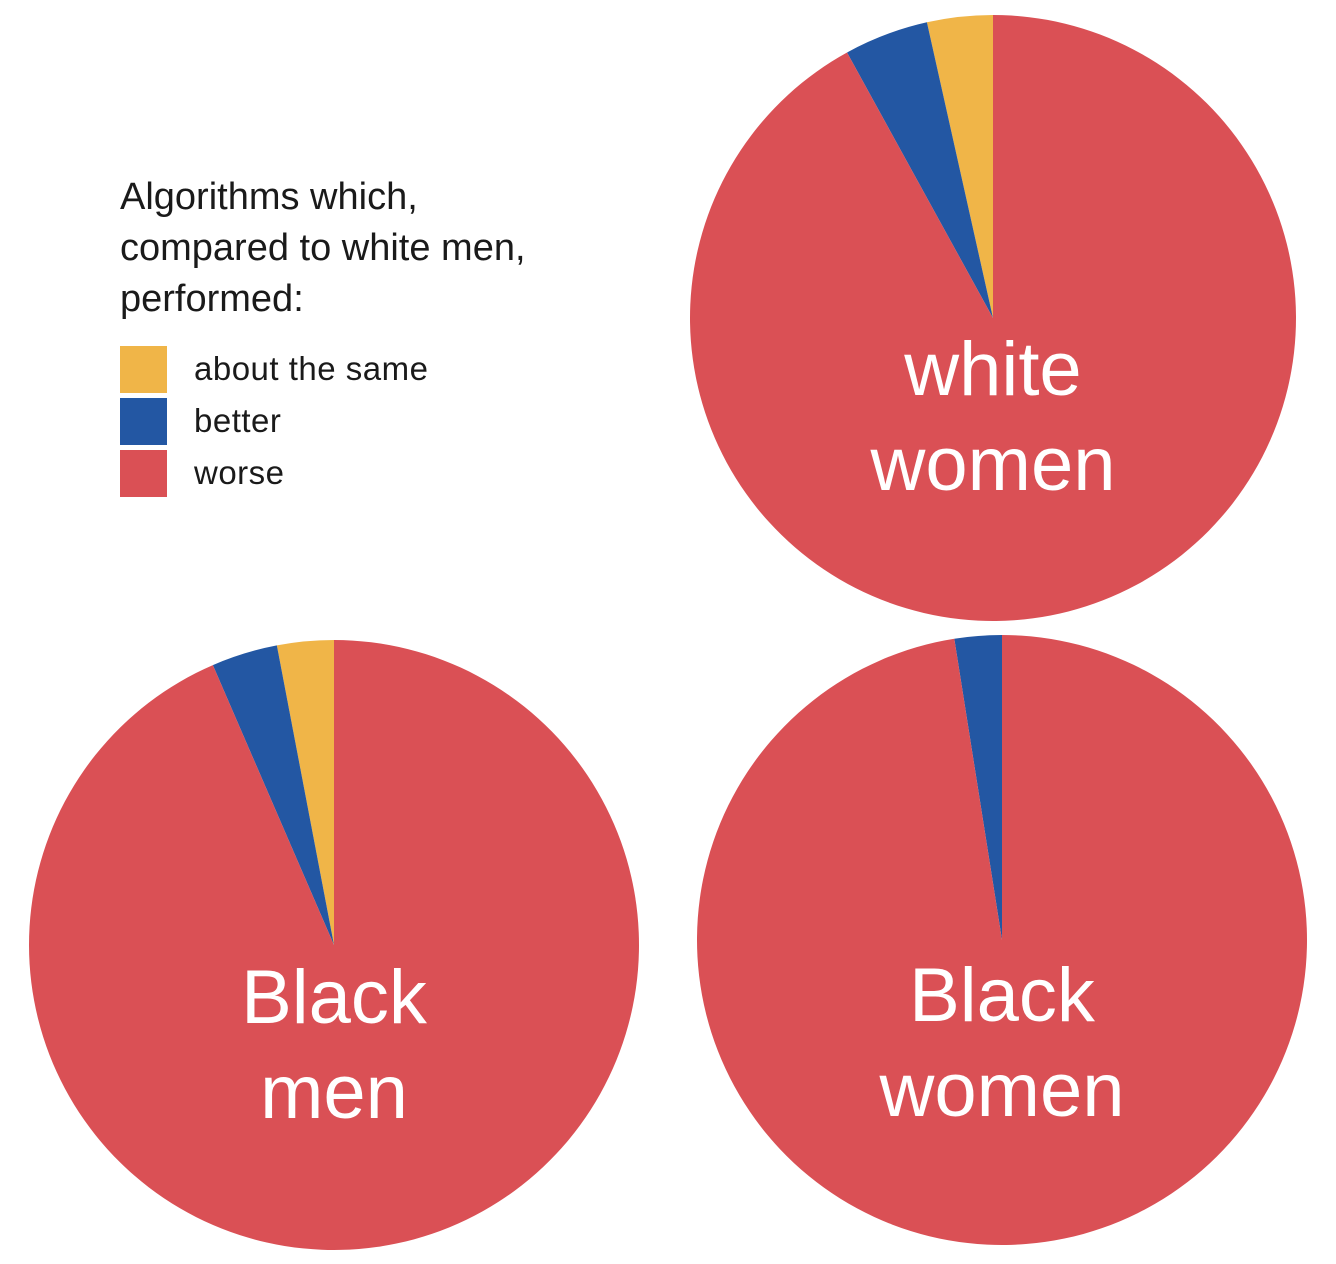 Image resolution: width=1336 pixels, height=1264 pixels. Describe the element at coordinates (334, 1092) in the screenshot. I see `pie-label: men` at that location.